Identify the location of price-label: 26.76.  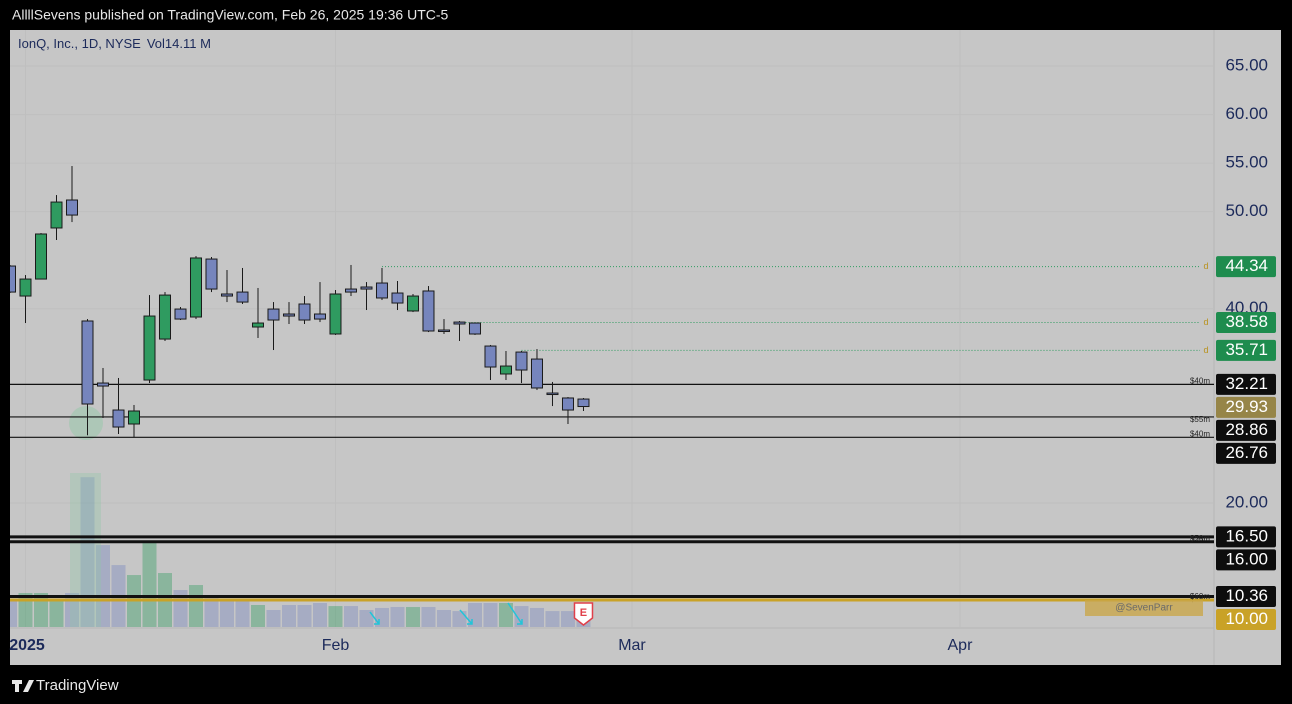
(1246, 452).